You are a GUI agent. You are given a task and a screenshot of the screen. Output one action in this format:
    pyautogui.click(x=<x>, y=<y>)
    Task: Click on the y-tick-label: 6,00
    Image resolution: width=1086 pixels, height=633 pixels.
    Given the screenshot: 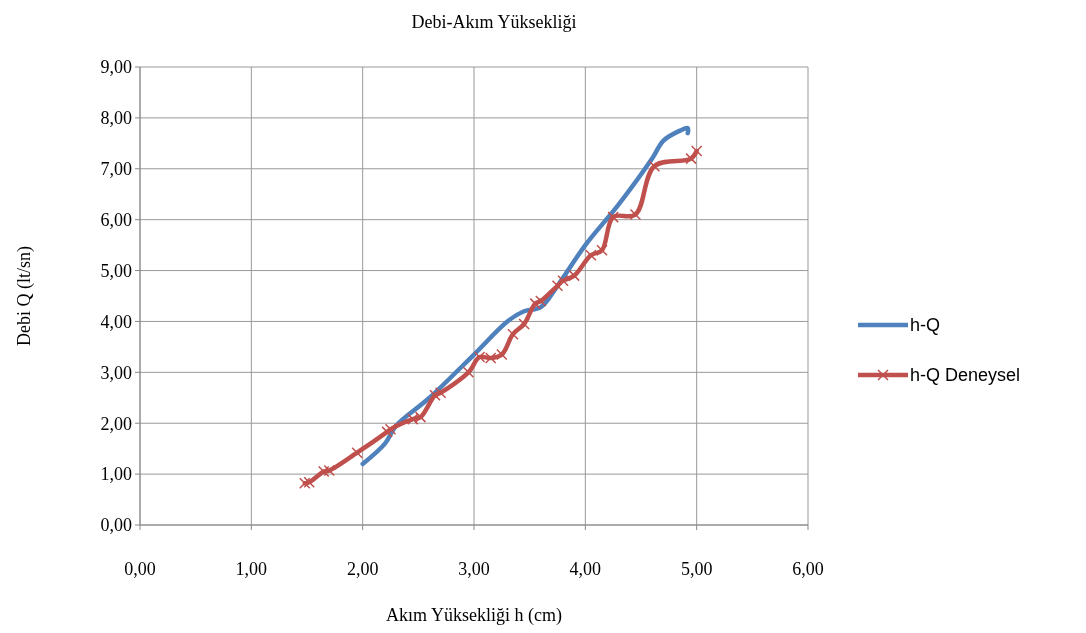 What is the action you would take?
    pyautogui.click(x=116, y=219)
    